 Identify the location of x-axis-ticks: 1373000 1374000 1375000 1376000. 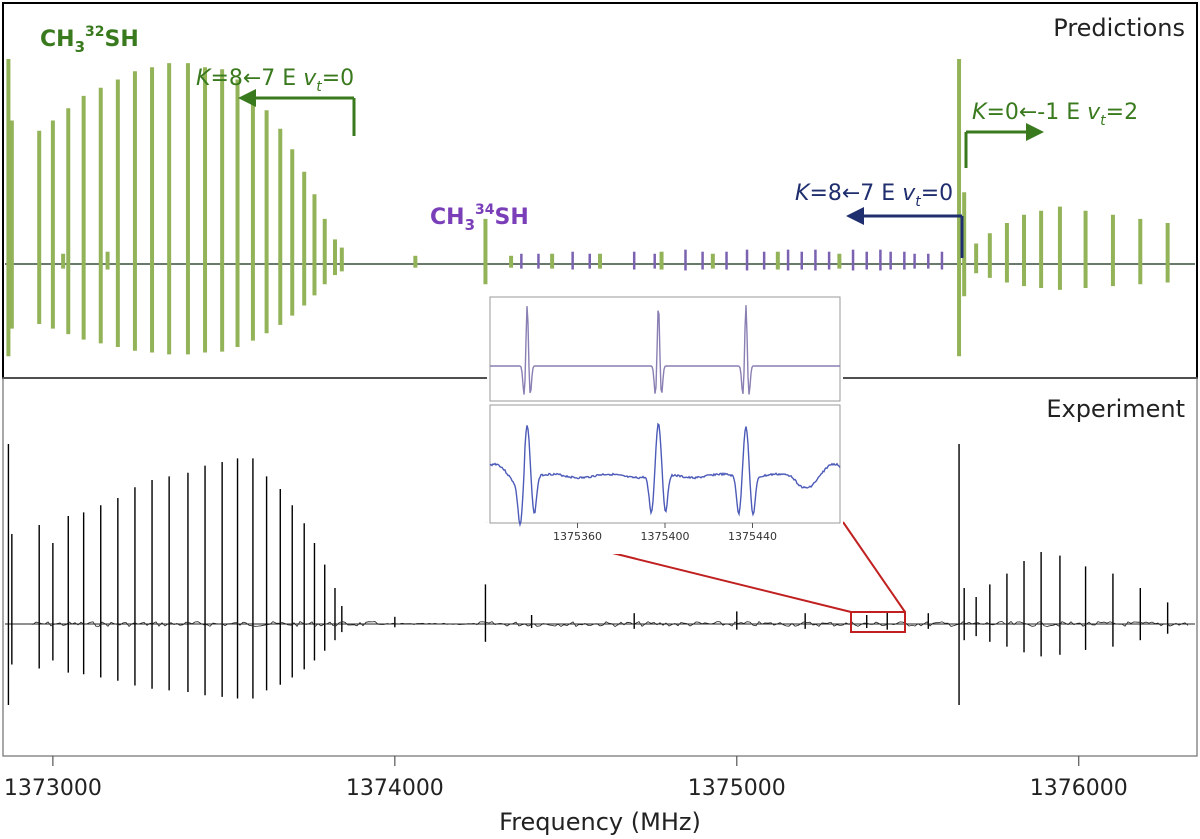
(566, 778).